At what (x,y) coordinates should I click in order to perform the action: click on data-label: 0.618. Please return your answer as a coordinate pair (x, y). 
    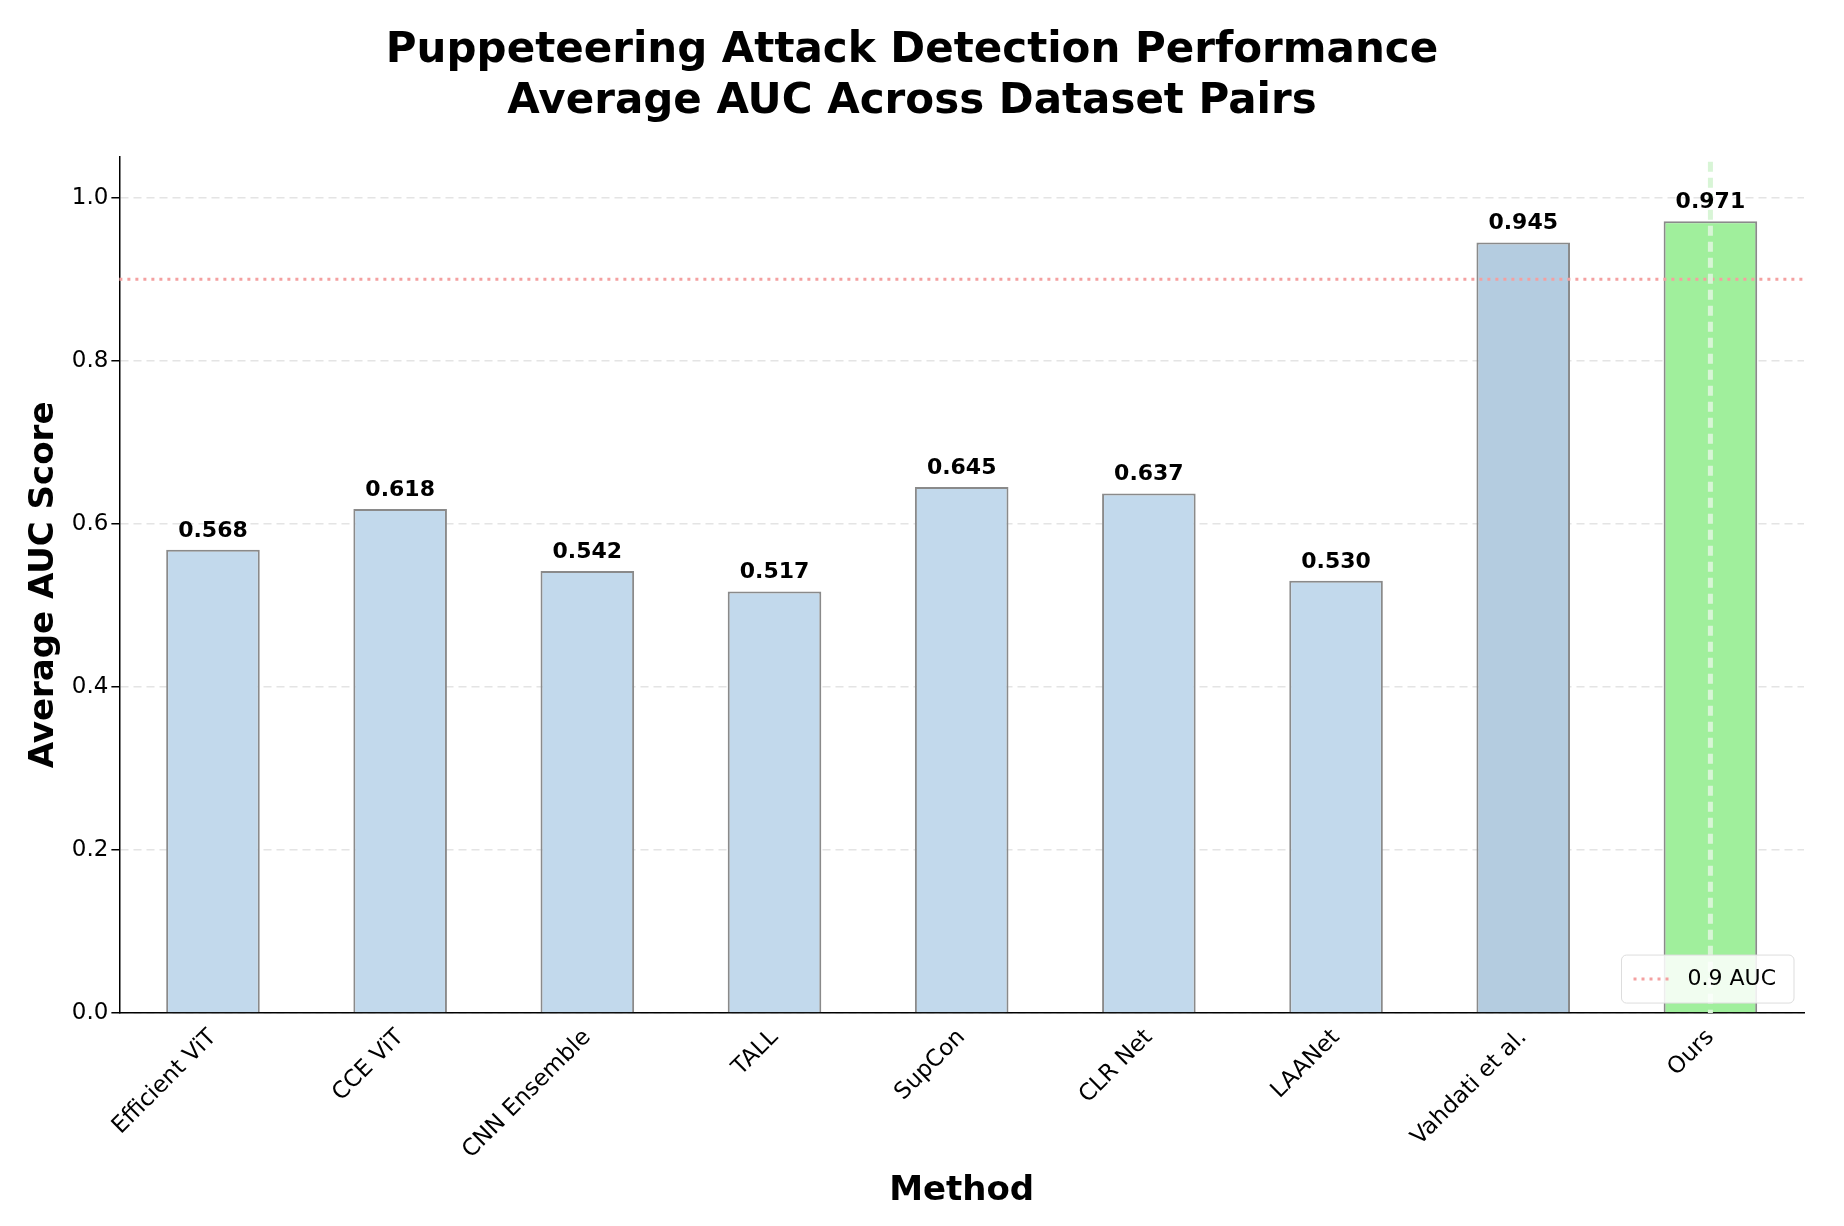
    Looking at the image, I should click on (400, 488).